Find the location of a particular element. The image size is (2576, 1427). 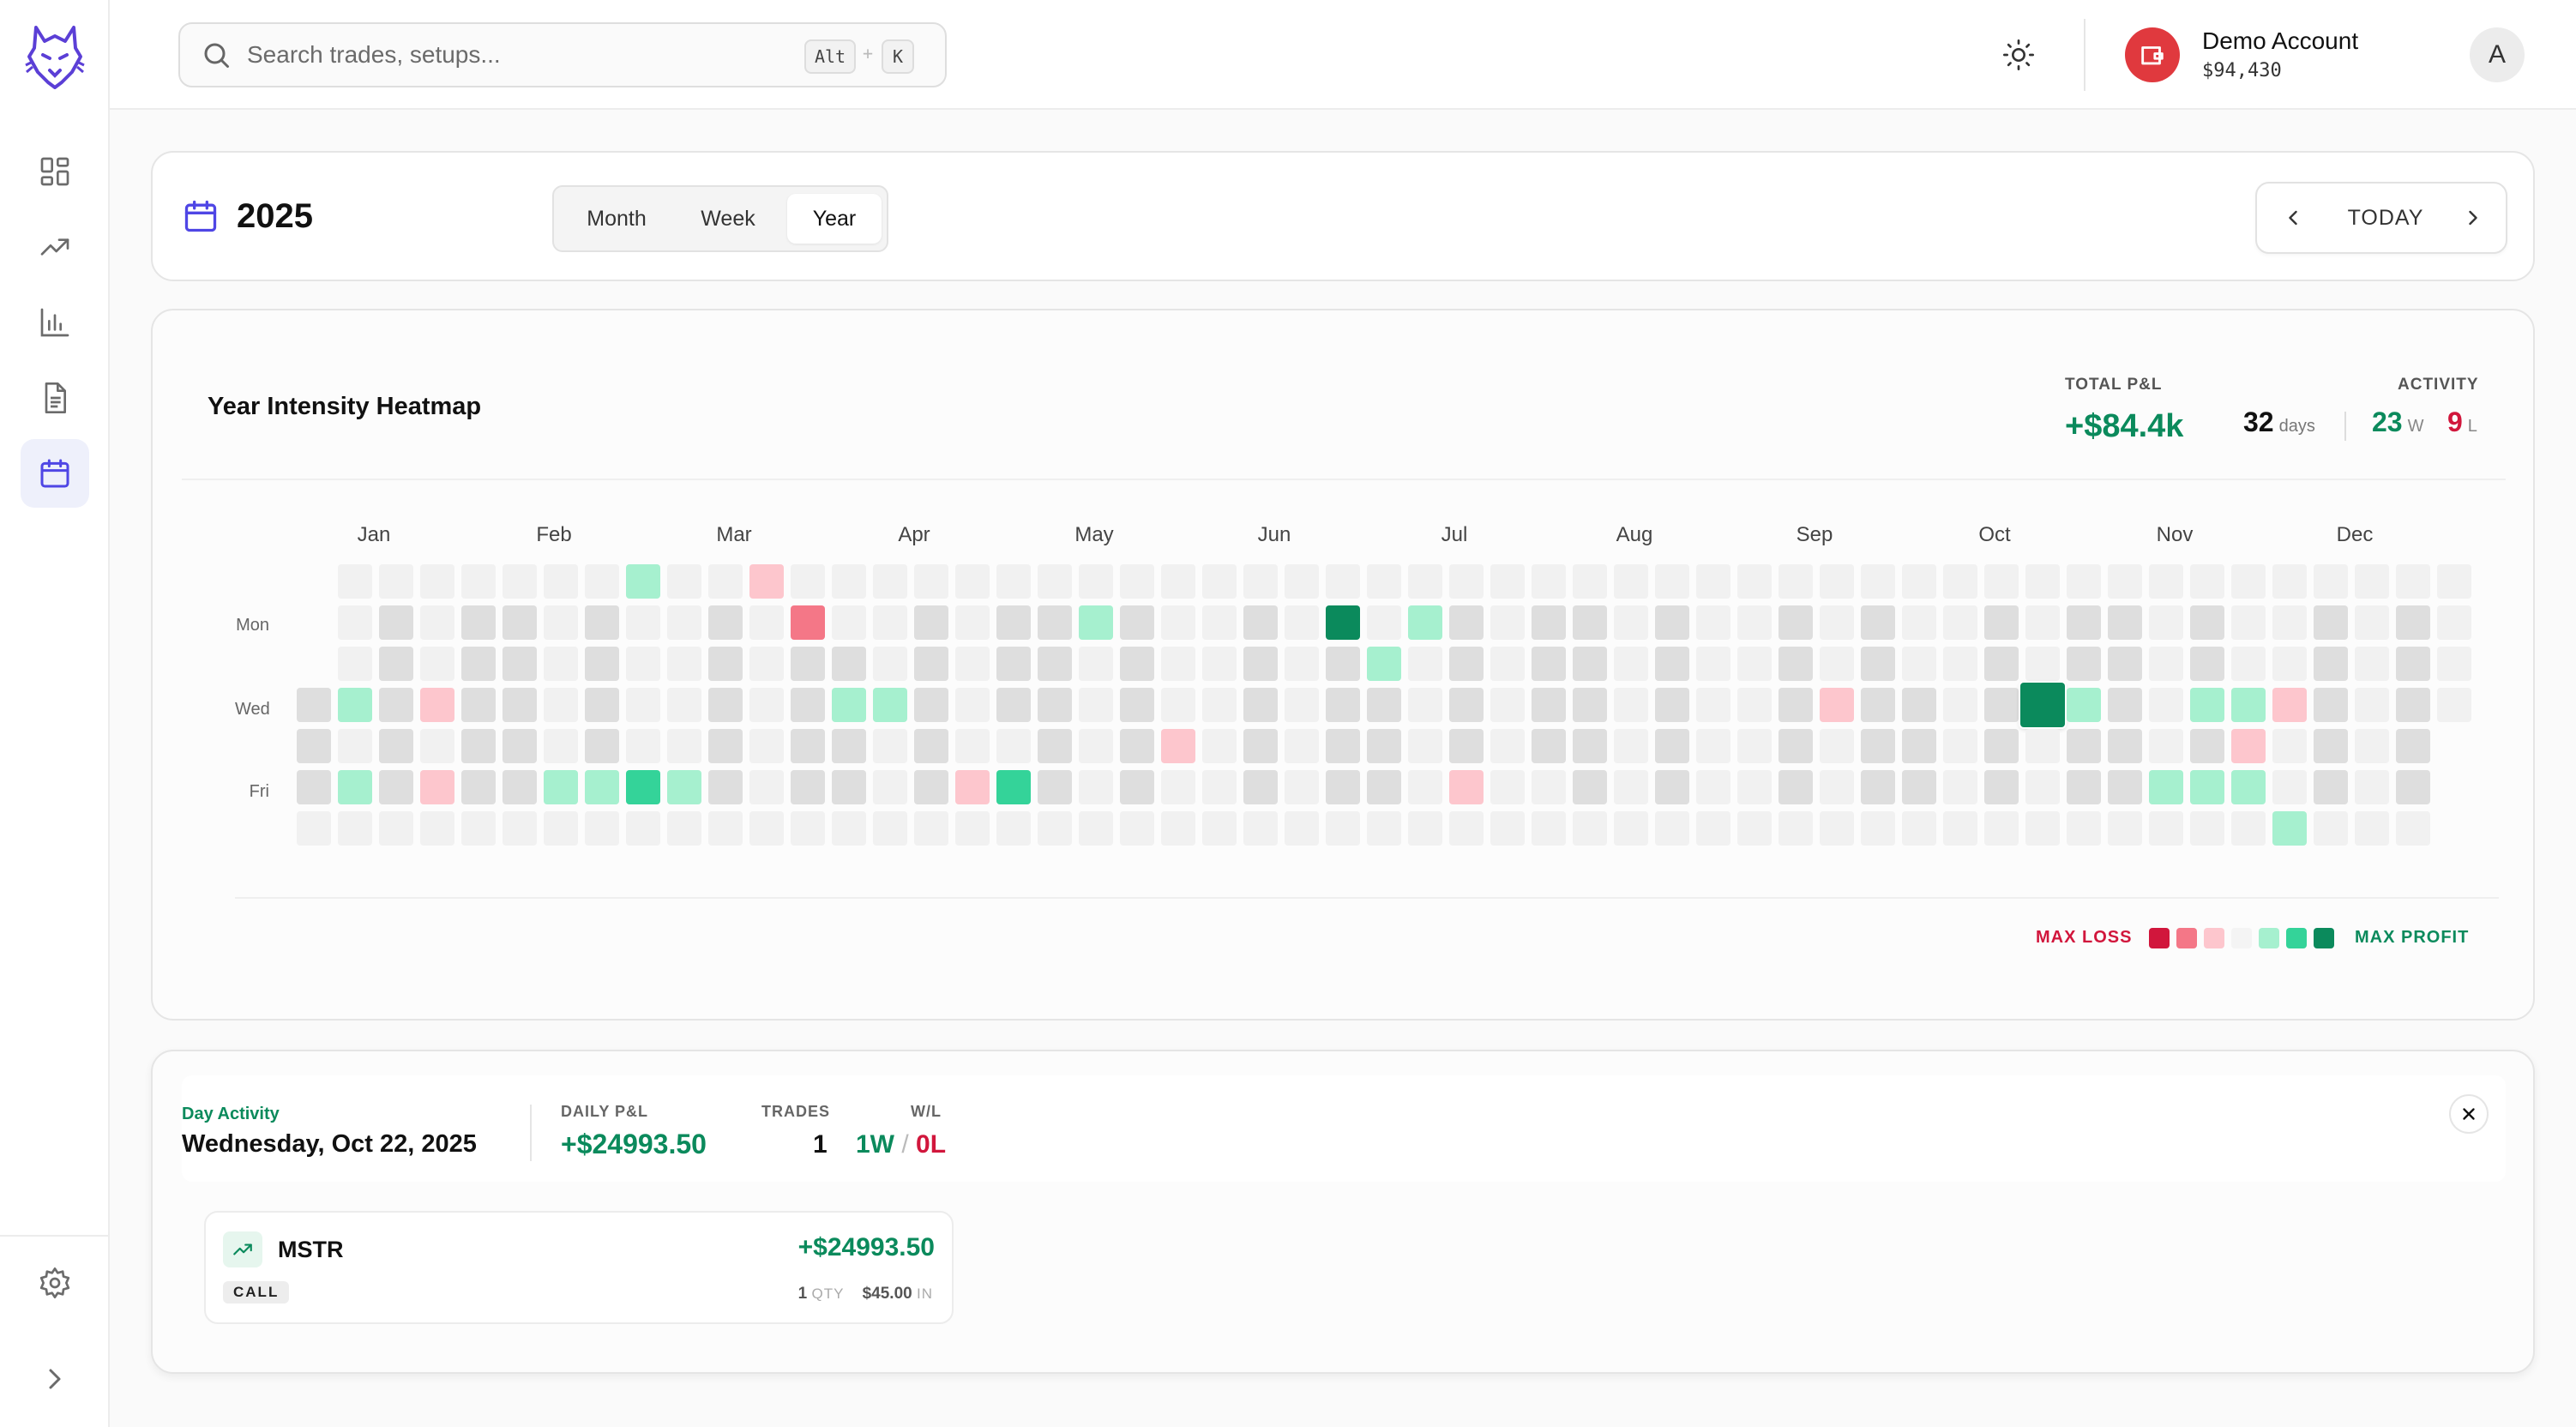

search-input is located at coordinates (521, 55).